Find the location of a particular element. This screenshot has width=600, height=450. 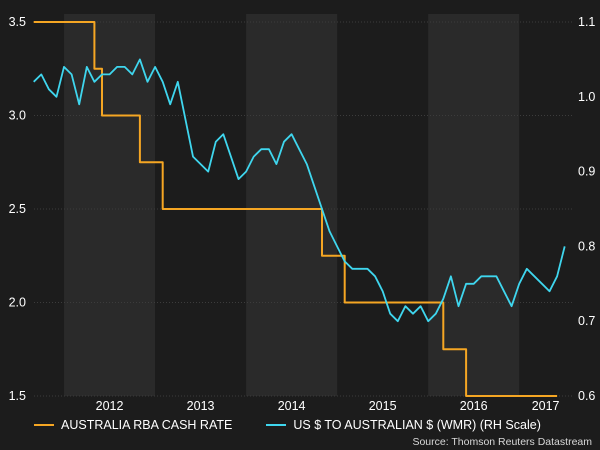

left-tick-label: 2.5 is located at coordinates (17, 209).